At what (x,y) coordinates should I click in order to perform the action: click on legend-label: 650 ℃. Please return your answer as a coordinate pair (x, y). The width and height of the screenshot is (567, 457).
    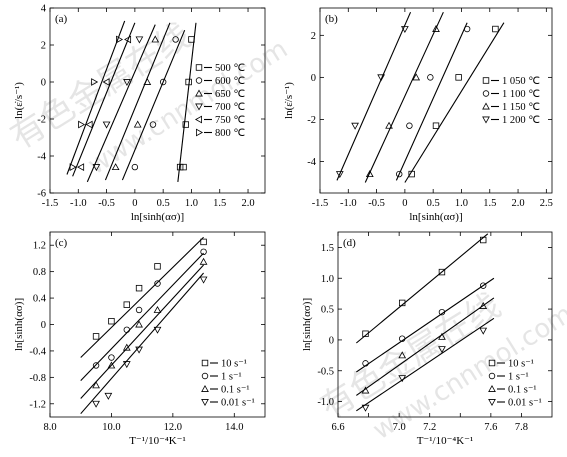
    Looking at the image, I should click on (230, 94).